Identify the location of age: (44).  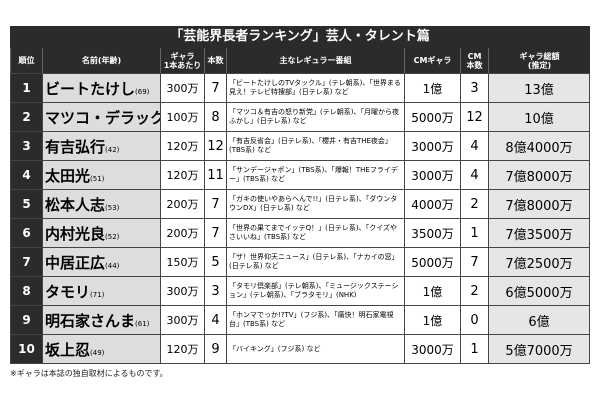
(112, 265).